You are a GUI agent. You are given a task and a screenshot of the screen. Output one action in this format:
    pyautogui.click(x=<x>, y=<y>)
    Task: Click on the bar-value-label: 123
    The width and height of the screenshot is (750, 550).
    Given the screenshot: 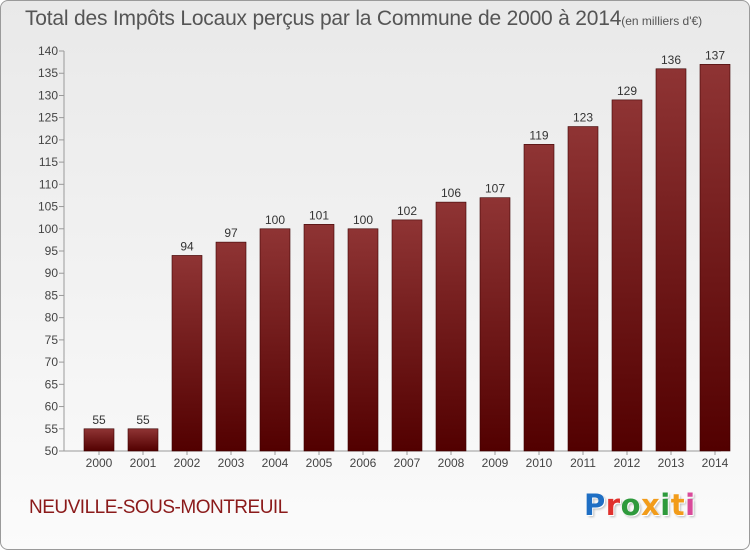 What is the action you would take?
    pyautogui.click(x=583, y=118)
    